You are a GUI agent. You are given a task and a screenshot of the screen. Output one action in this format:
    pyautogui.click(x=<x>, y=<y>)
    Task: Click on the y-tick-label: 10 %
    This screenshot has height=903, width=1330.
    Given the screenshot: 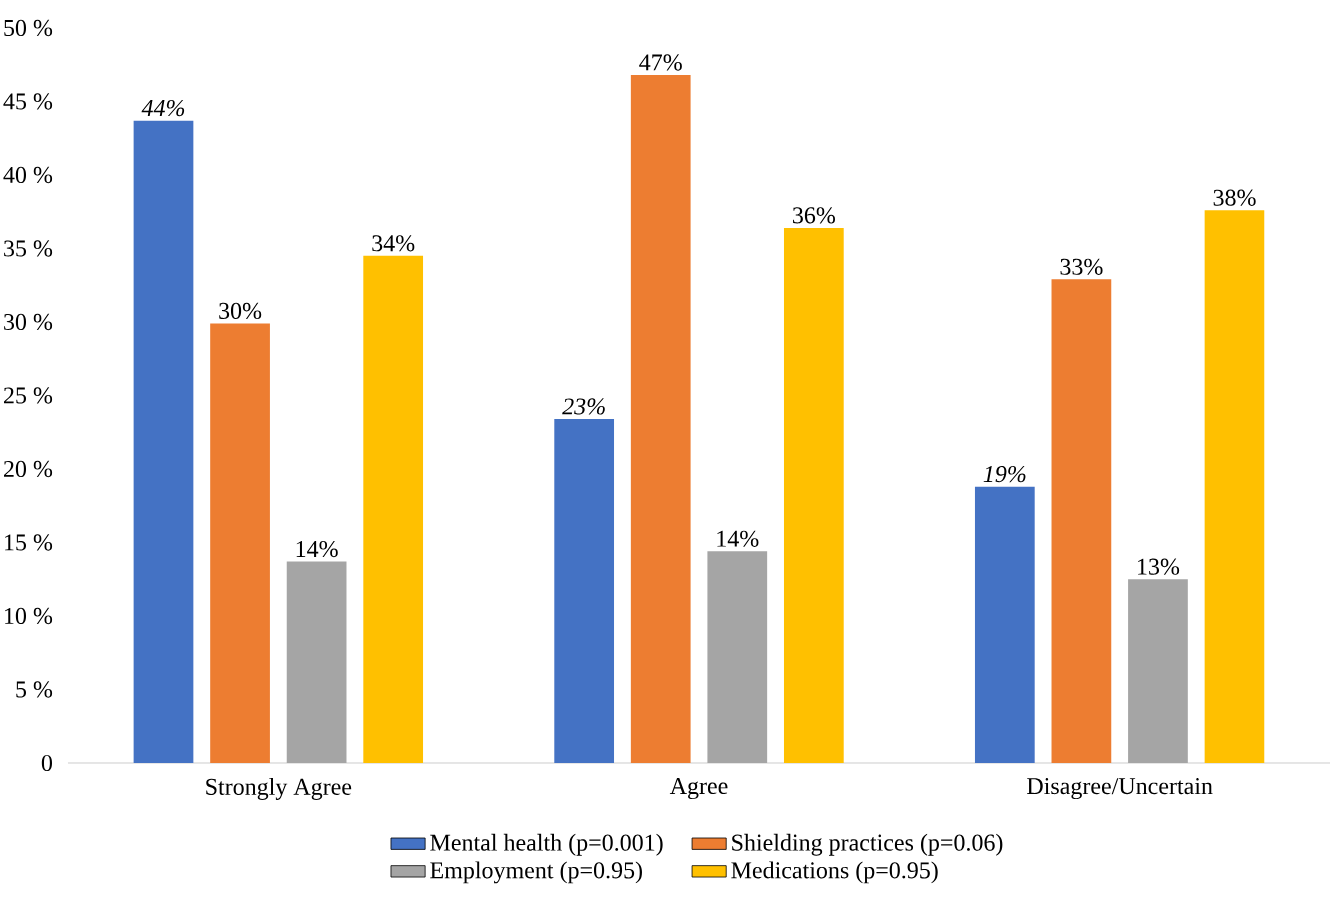 What is the action you would take?
    pyautogui.click(x=29, y=616)
    